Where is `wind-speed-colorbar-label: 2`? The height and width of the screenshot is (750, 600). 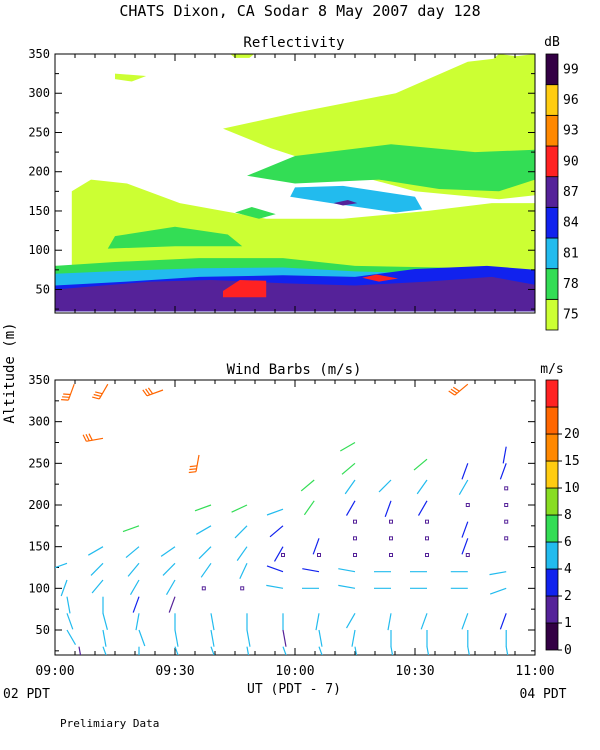
wind-speed-colorbar-label: 2 is located at coordinates (568, 596).